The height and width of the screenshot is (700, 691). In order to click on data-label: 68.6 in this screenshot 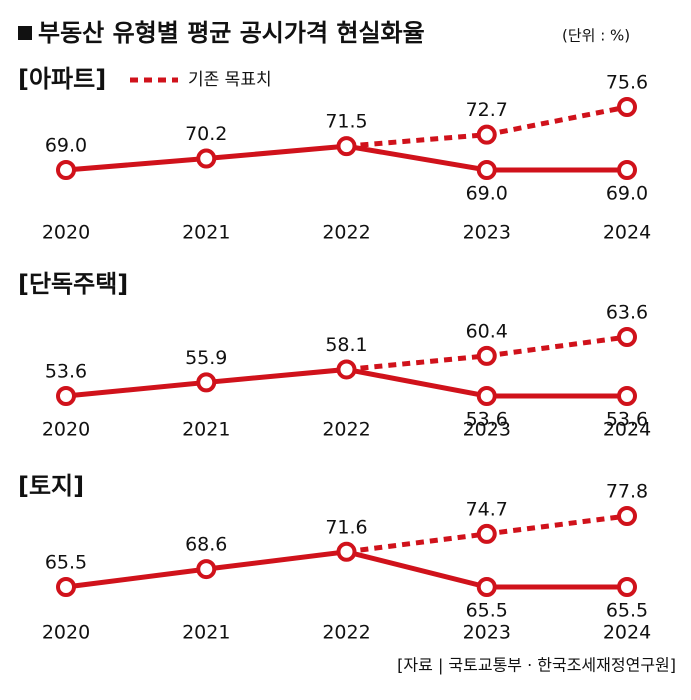, I will do `click(206, 545)`.